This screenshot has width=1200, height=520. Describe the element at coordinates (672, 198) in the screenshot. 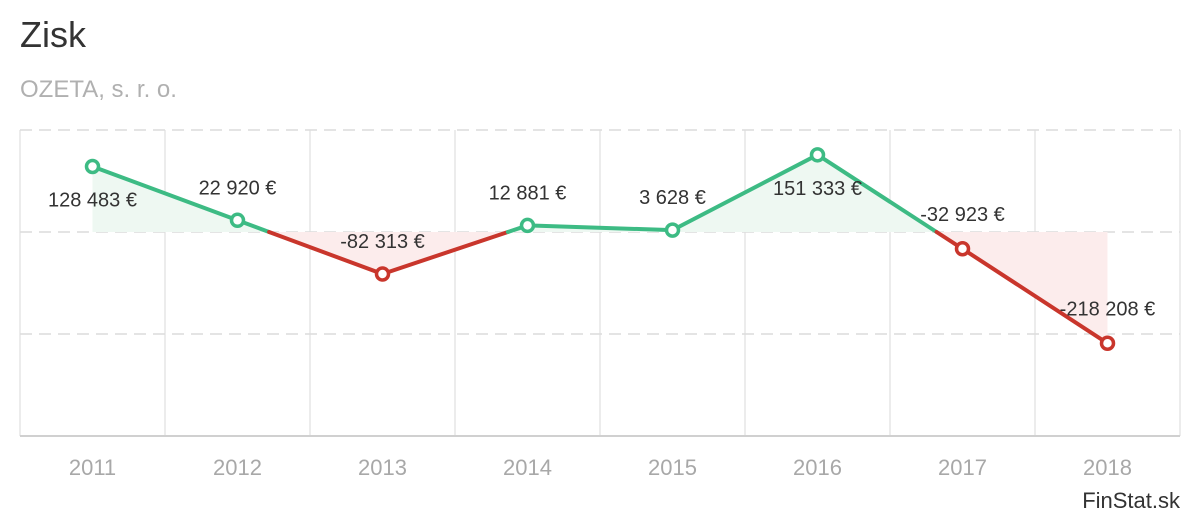

I see `data-label: 3 628 €` at that location.